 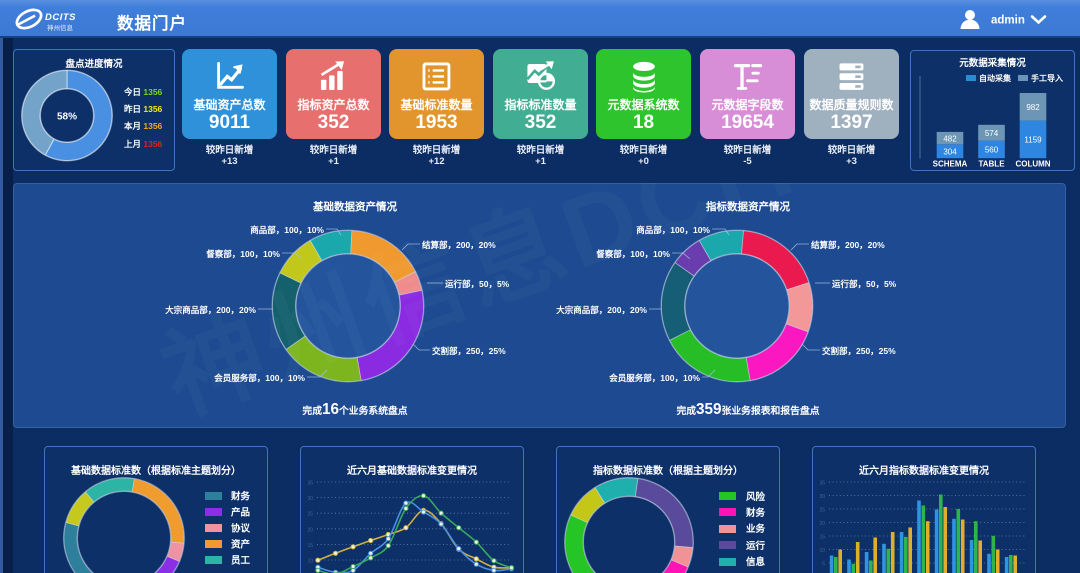 I want to click on svg-text: DCITS, so click(x=60, y=17).